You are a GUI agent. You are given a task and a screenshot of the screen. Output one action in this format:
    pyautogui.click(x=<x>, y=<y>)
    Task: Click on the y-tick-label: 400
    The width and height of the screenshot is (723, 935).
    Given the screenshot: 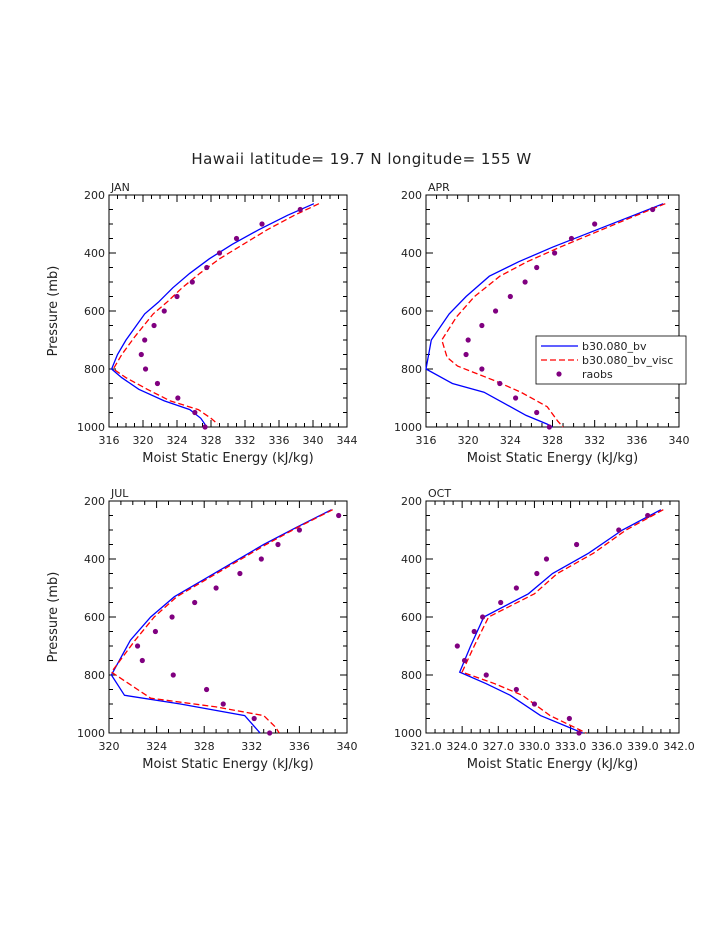 What is the action you would take?
    pyautogui.click(x=411, y=559)
    